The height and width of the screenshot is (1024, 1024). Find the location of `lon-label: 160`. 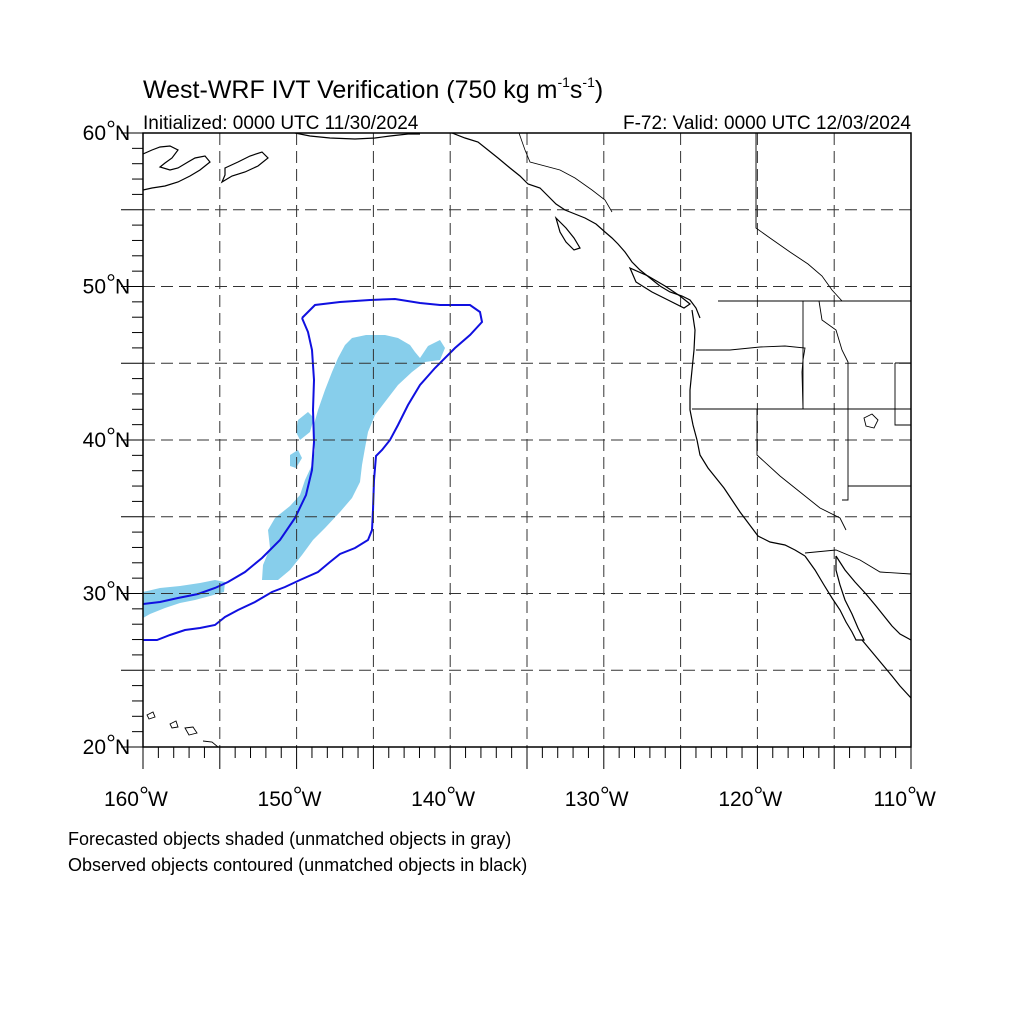

lon-label: 160 is located at coordinates (121, 799).